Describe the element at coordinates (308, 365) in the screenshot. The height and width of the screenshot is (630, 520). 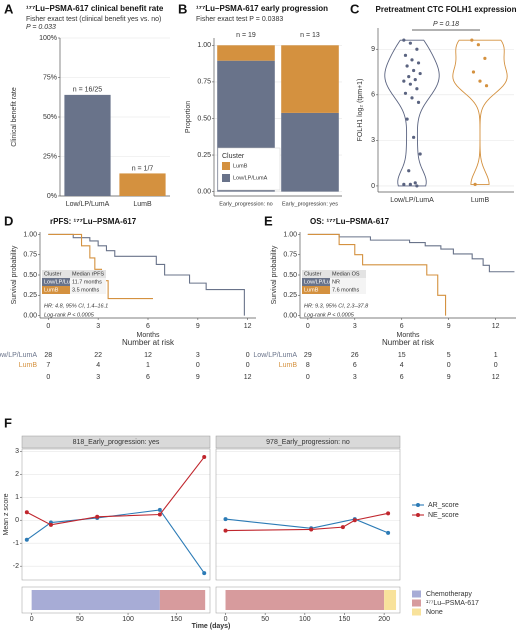
I see `risk-count: 8` at that location.